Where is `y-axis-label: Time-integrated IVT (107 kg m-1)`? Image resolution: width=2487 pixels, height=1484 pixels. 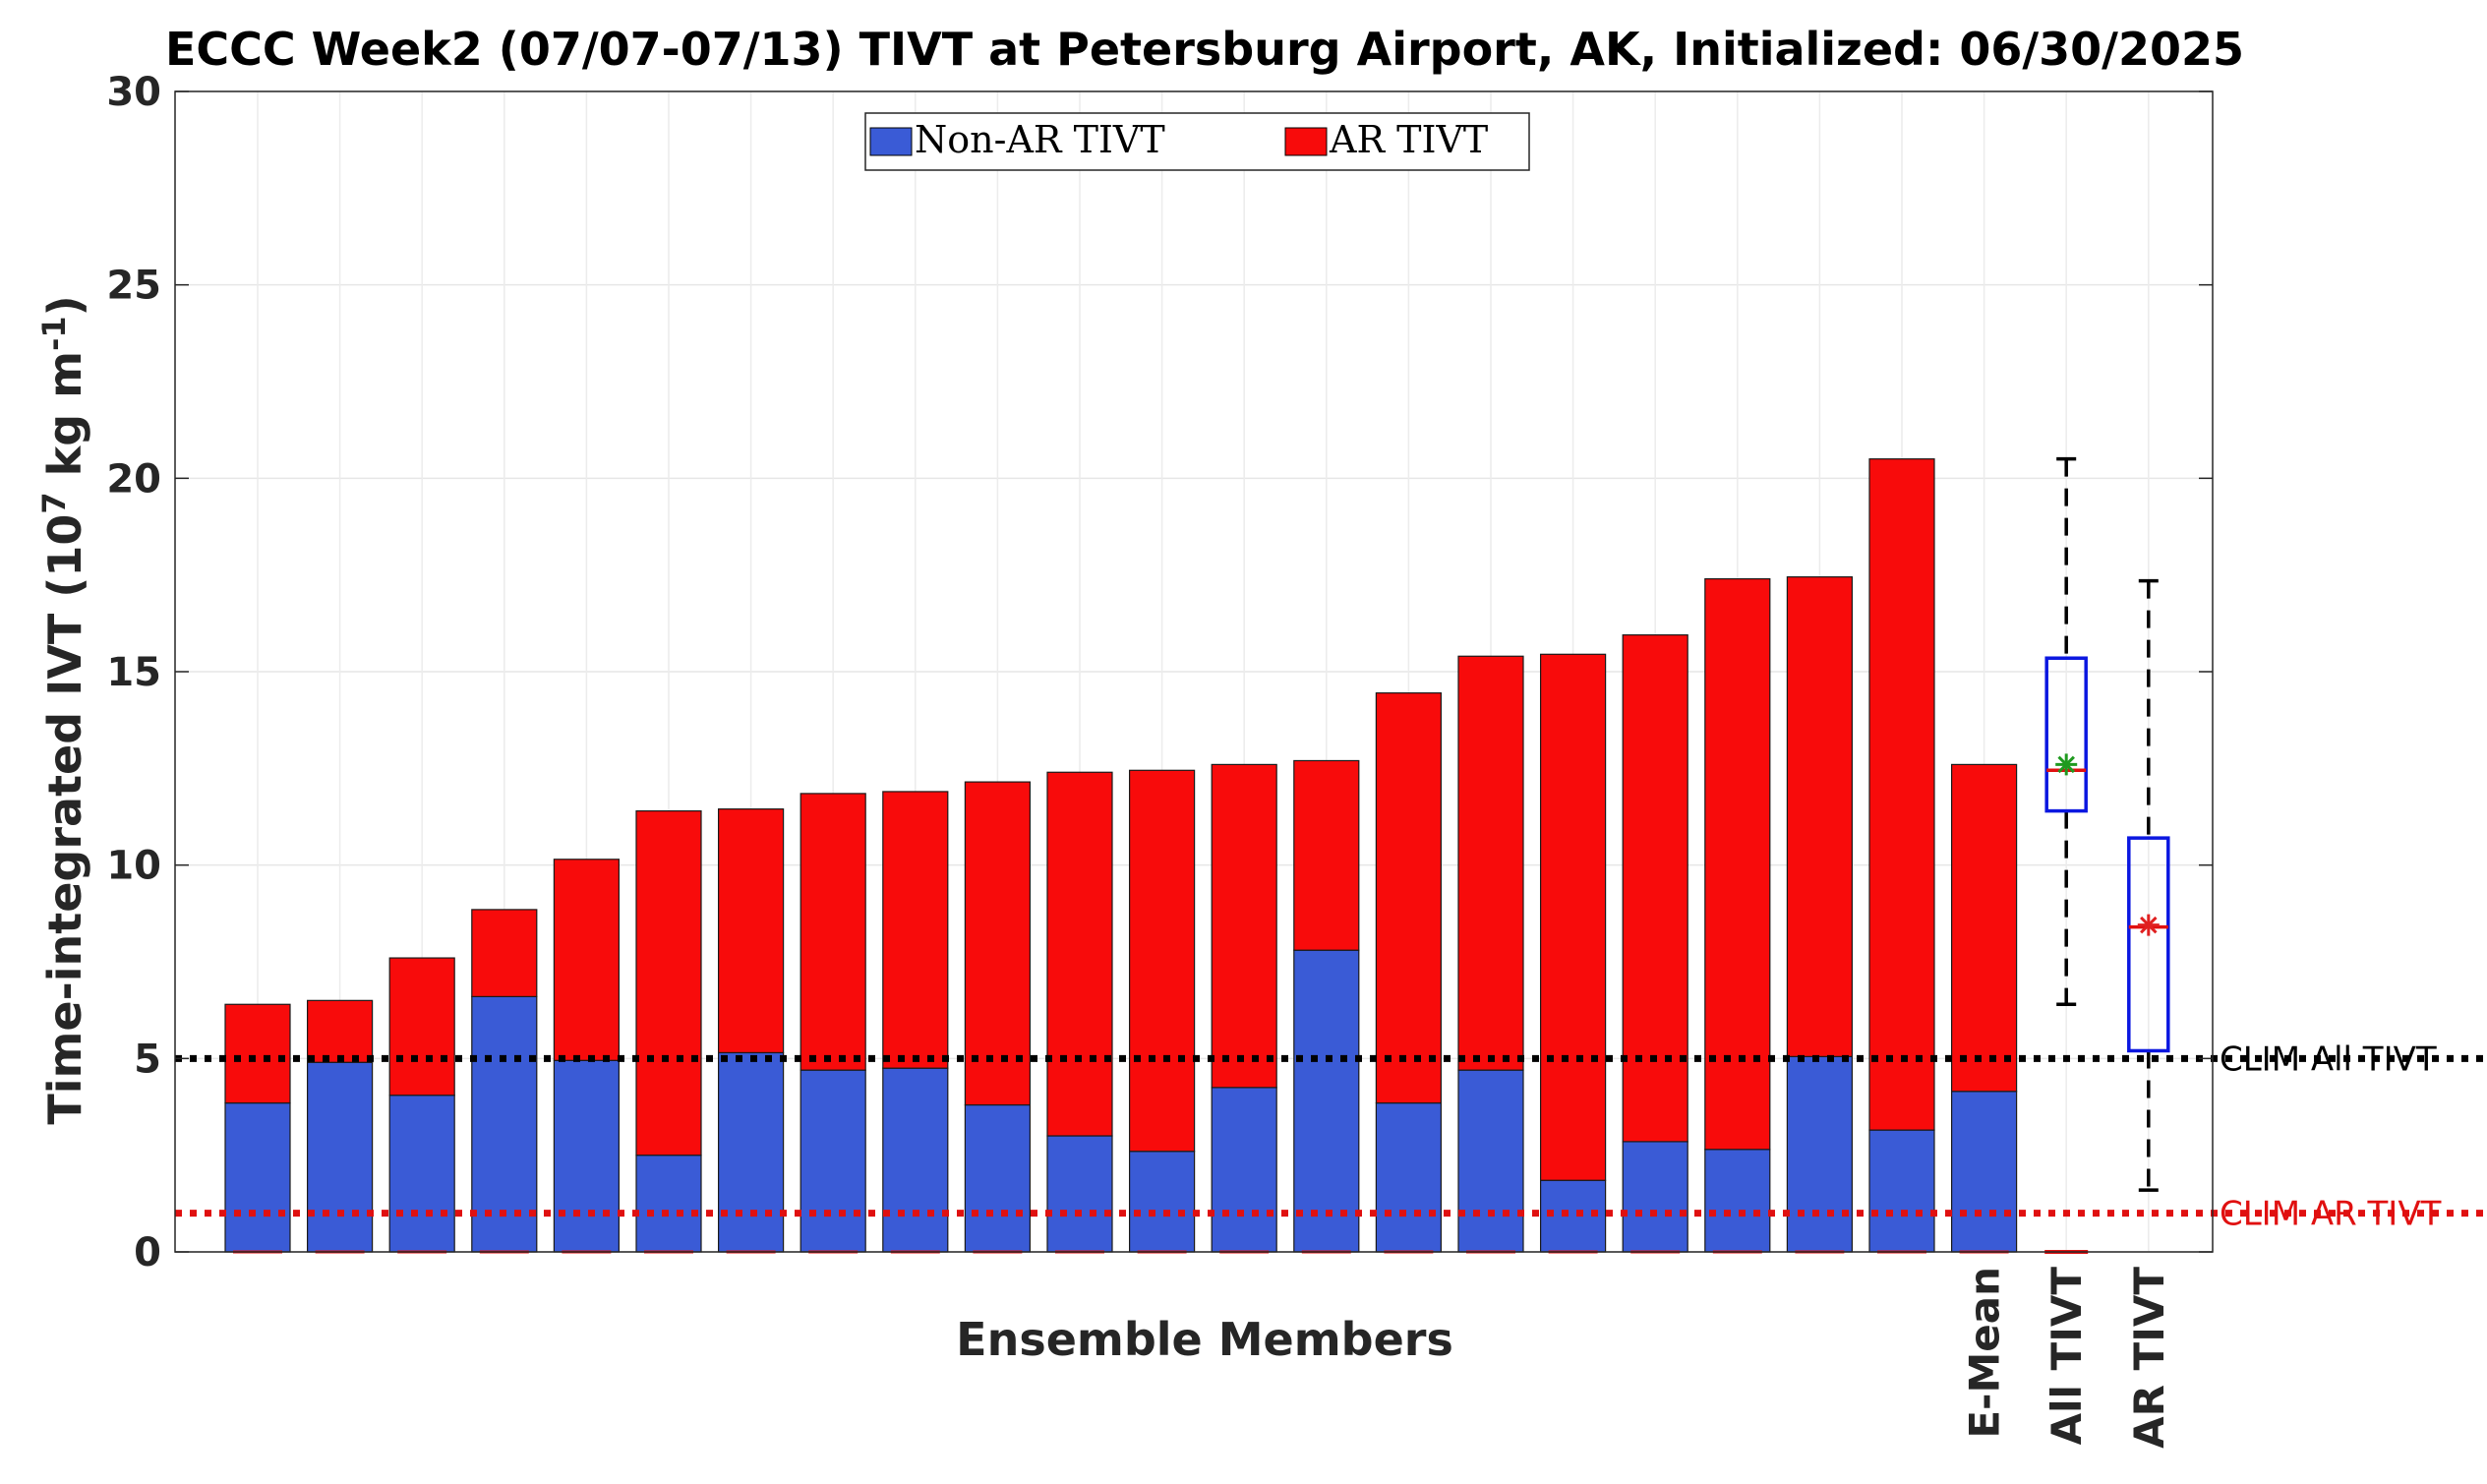
y-axis-label: Time-integrated IVT (107 kg m-1) is located at coordinates (63, 710).